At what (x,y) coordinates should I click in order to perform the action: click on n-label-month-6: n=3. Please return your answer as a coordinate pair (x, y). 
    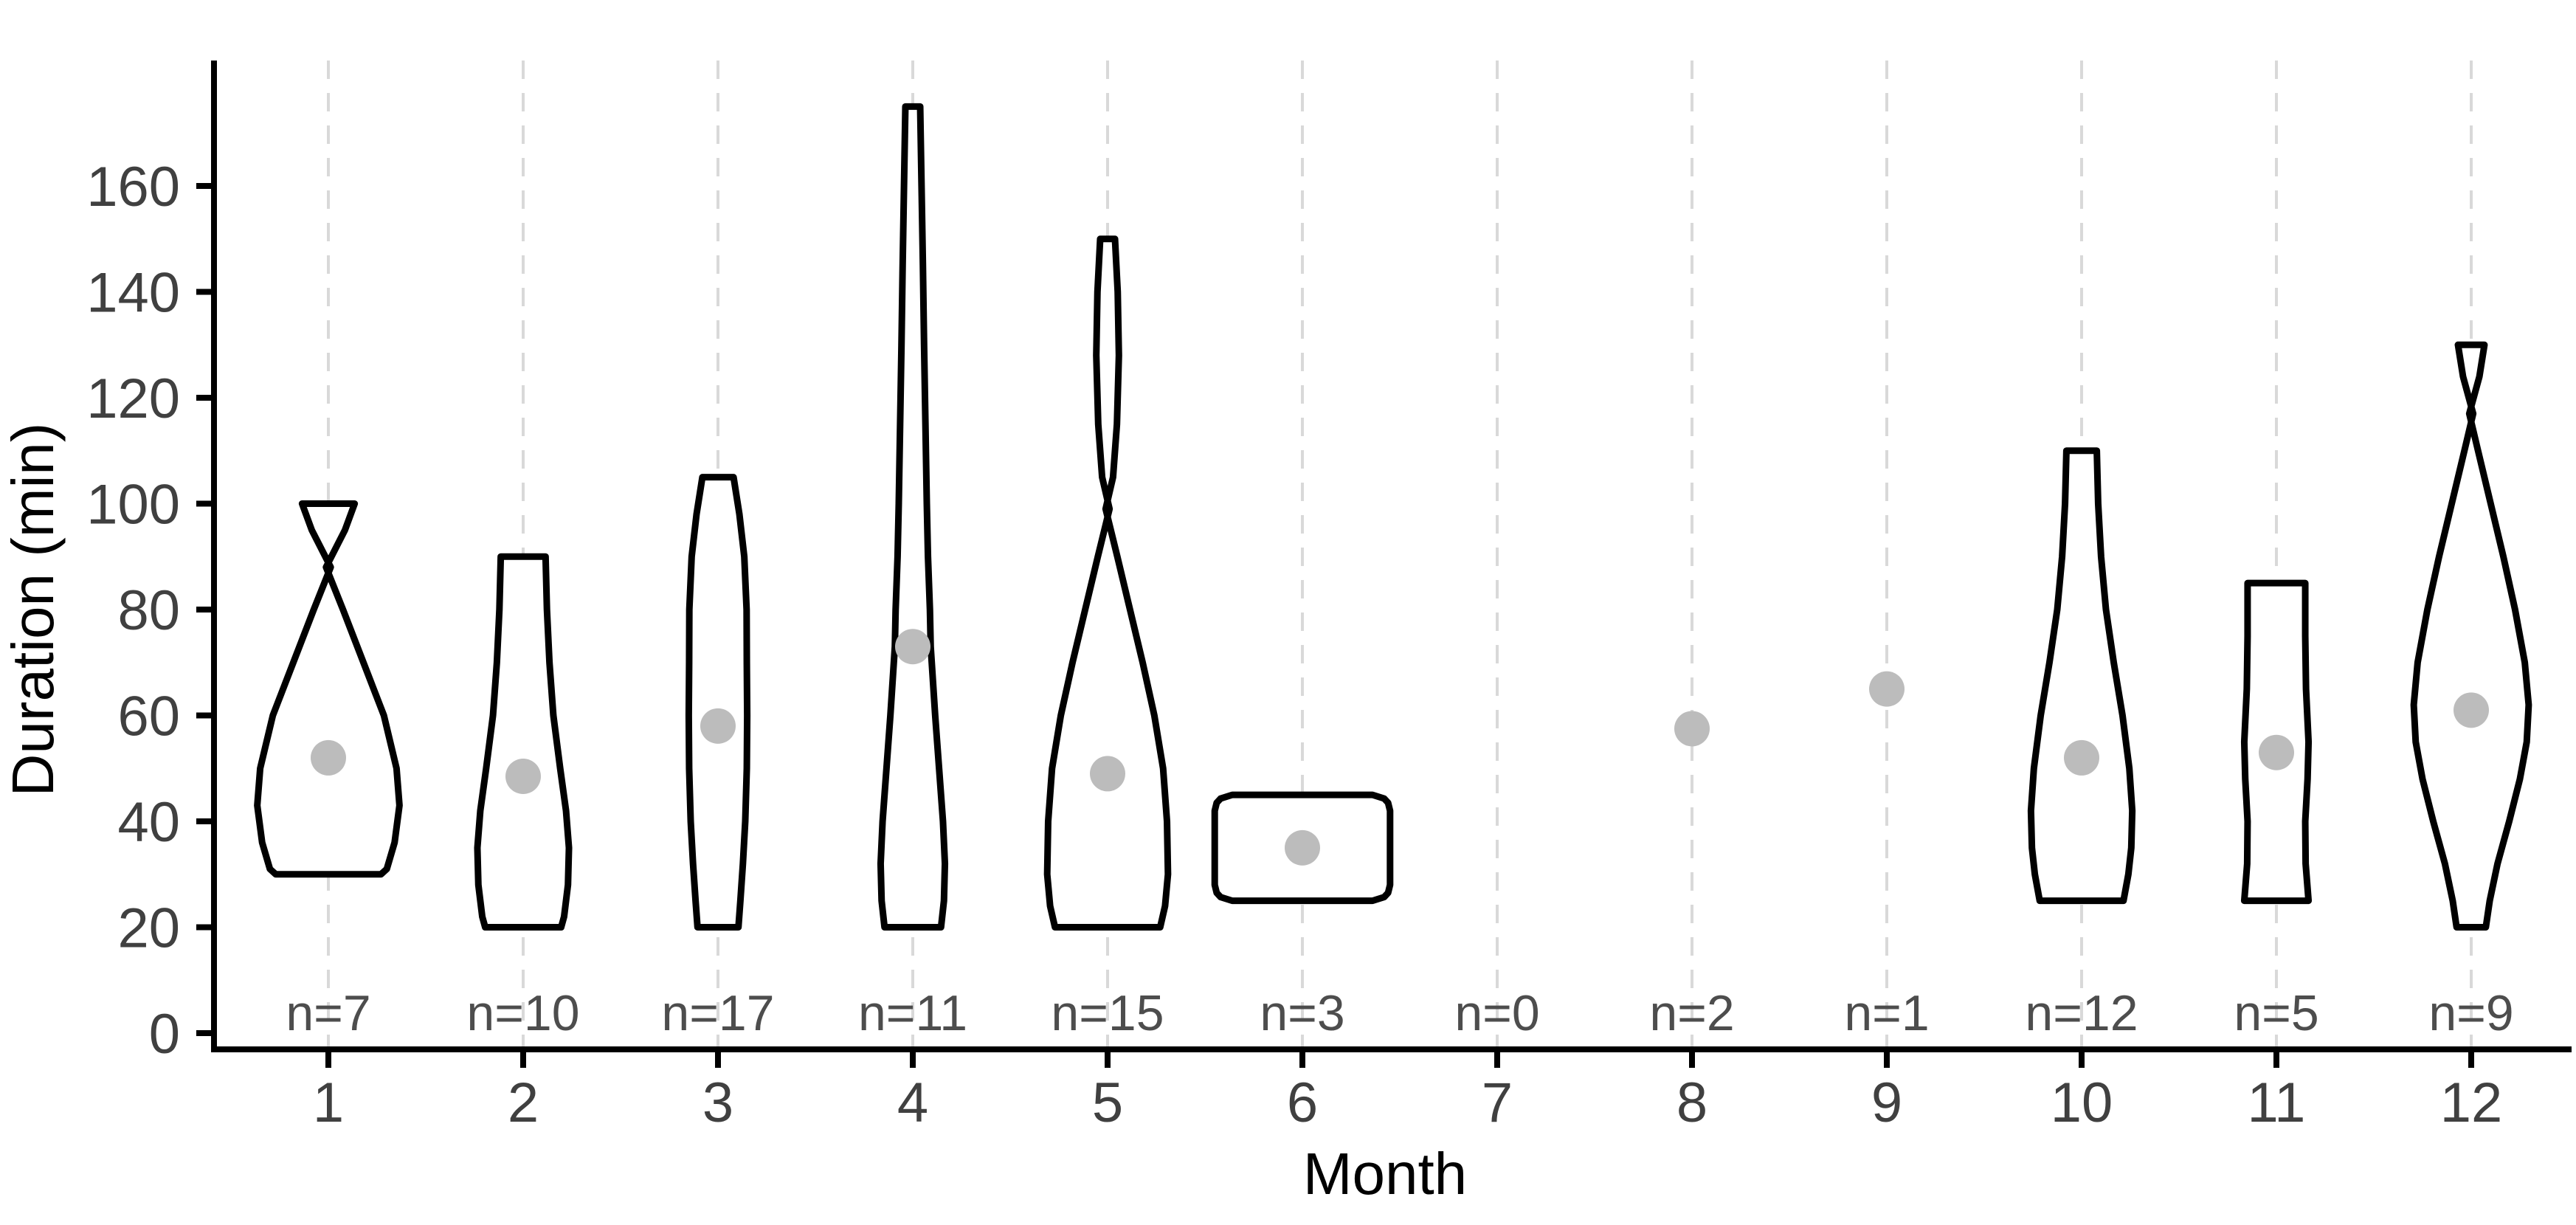
    Looking at the image, I should click on (1302, 1013).